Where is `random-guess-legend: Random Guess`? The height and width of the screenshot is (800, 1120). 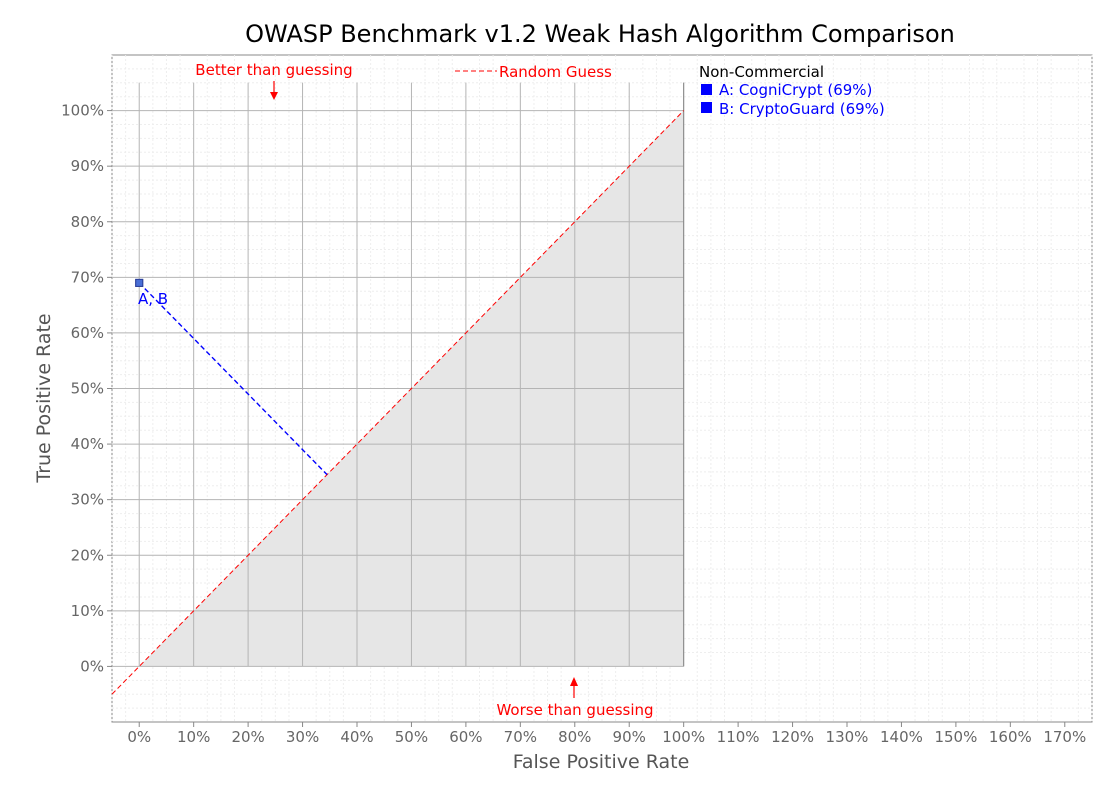 random-guess-legend: Random Guess is located at coordinates (533, 72).